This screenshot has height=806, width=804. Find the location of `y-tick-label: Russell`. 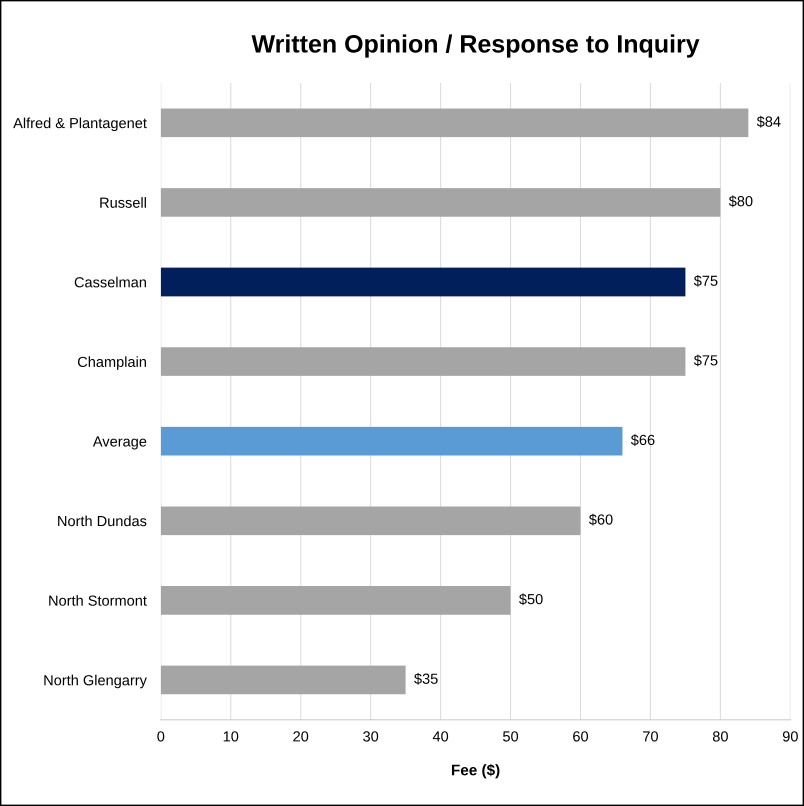

y-tick-label: Russell is located at coordinates (123, 202).